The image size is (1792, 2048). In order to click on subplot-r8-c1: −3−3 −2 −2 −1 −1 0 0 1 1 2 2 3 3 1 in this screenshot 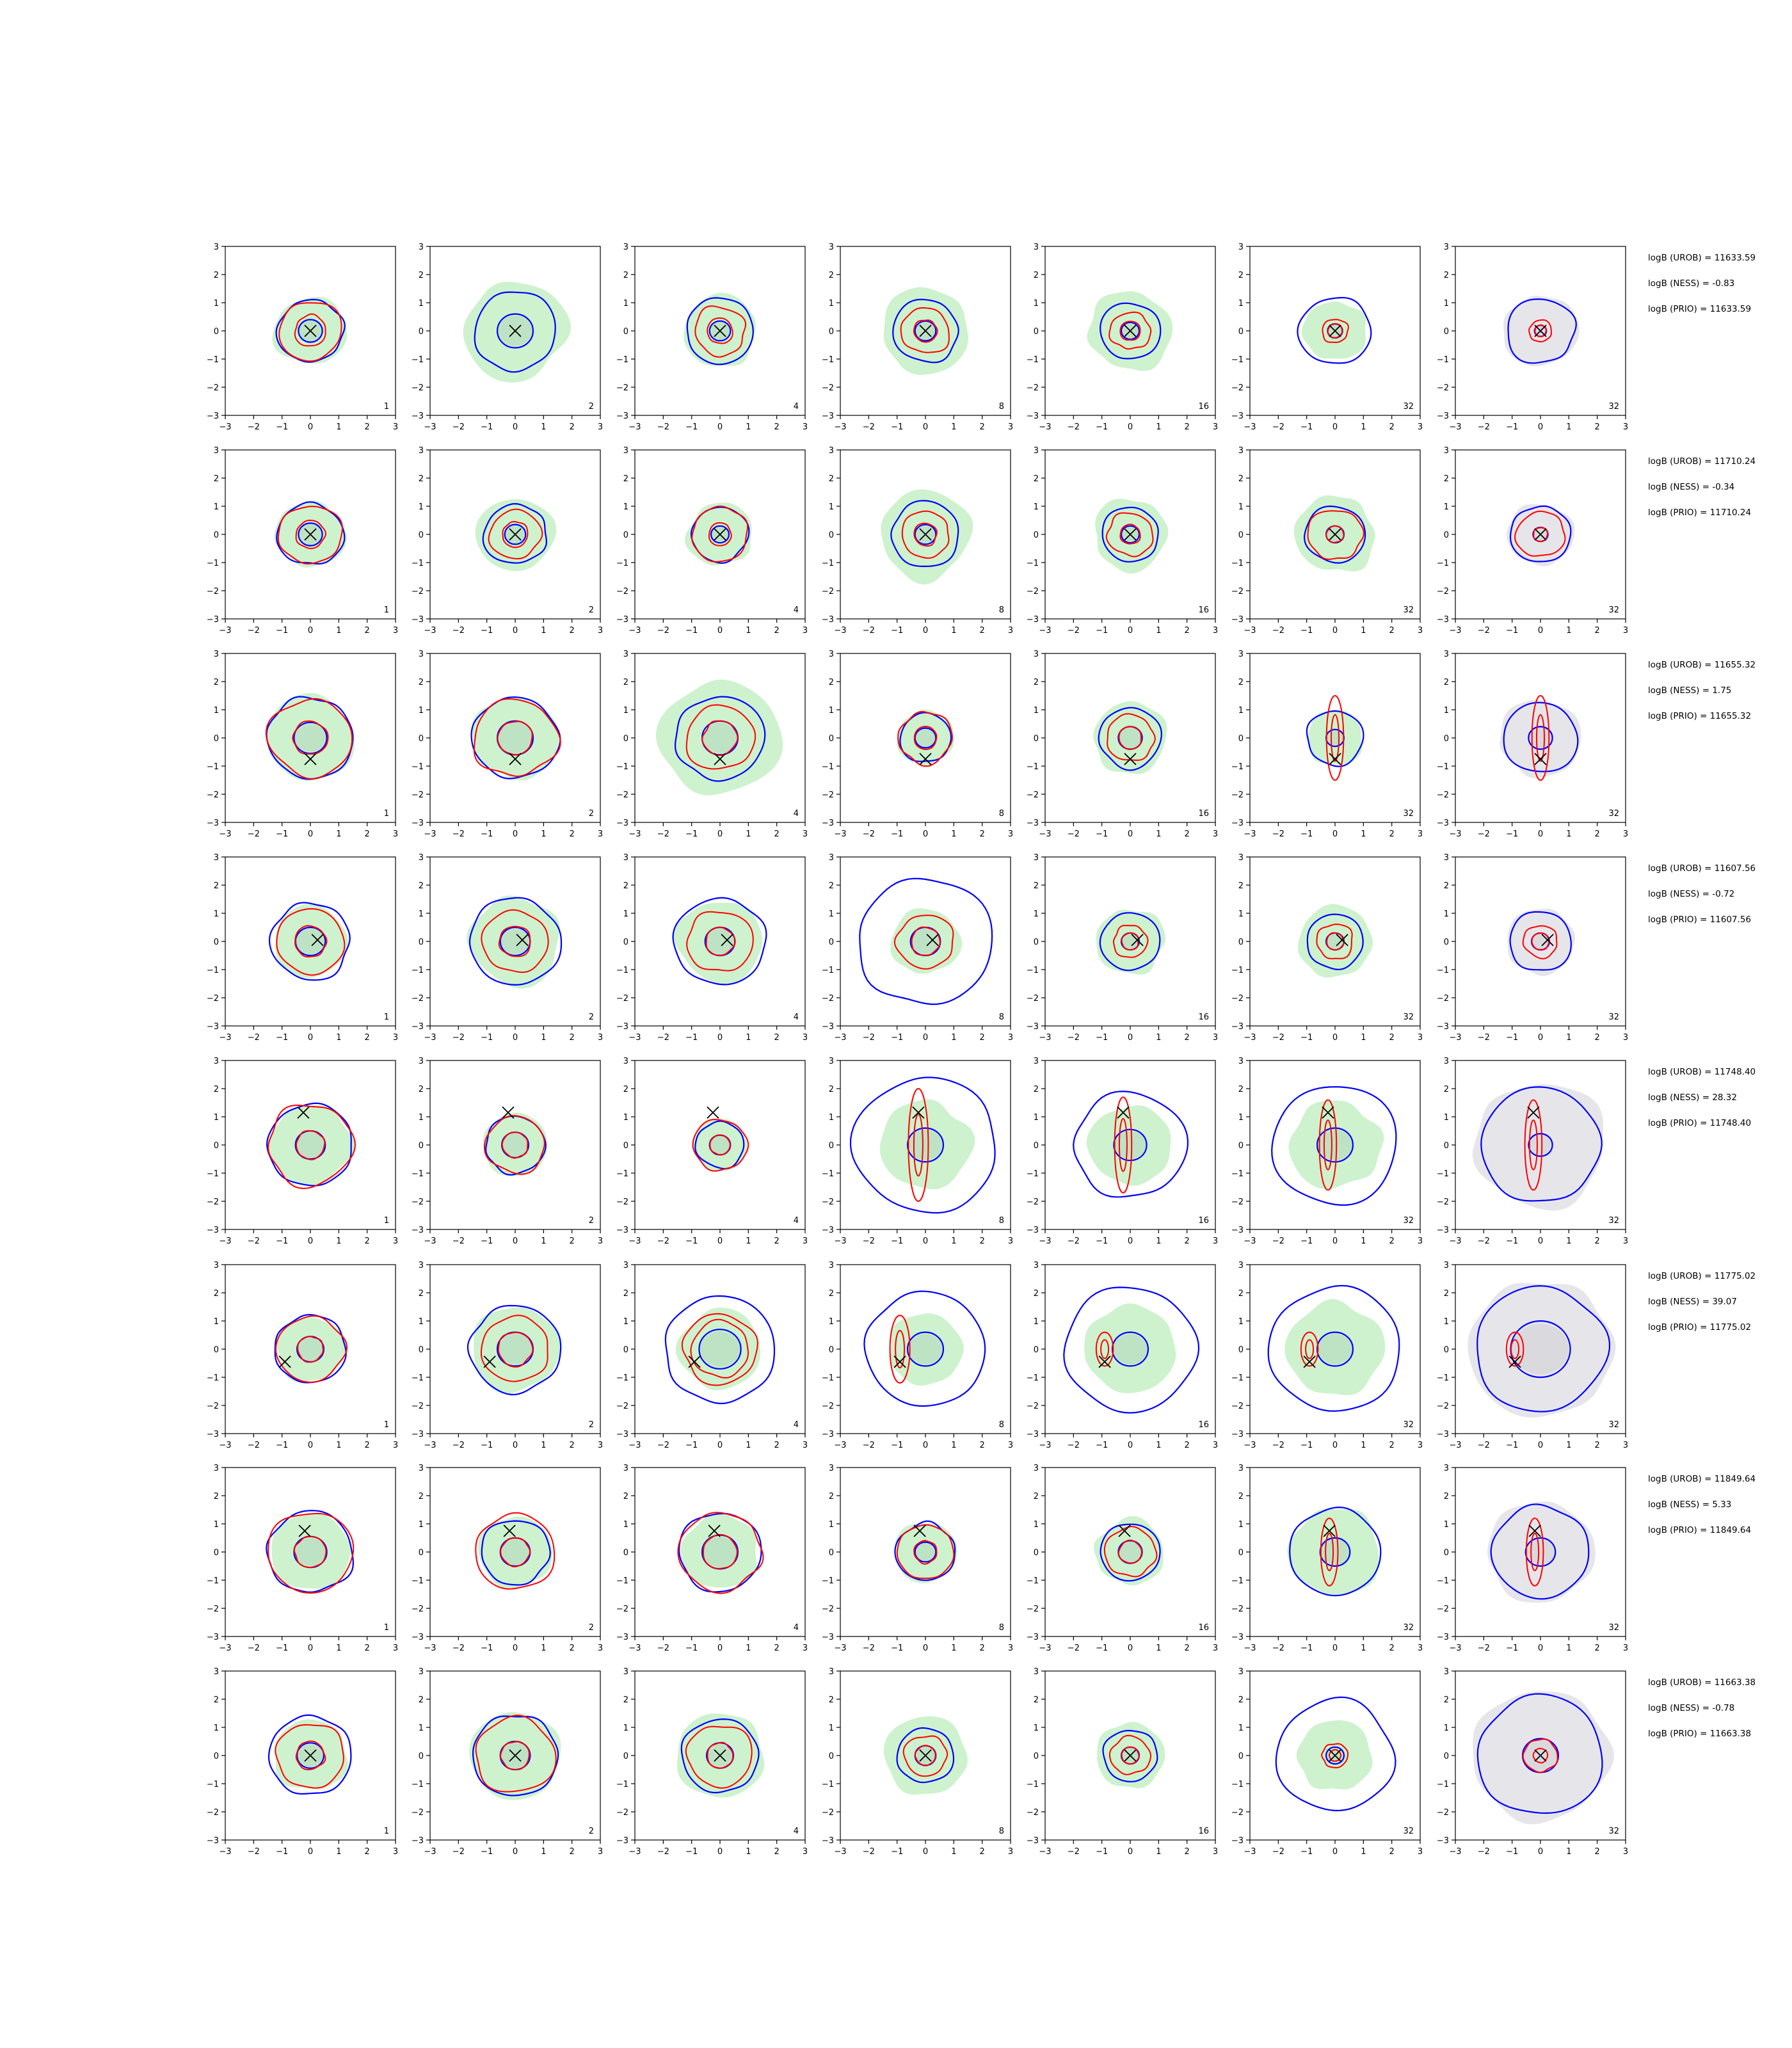, I will do `click(302, 1762)`.